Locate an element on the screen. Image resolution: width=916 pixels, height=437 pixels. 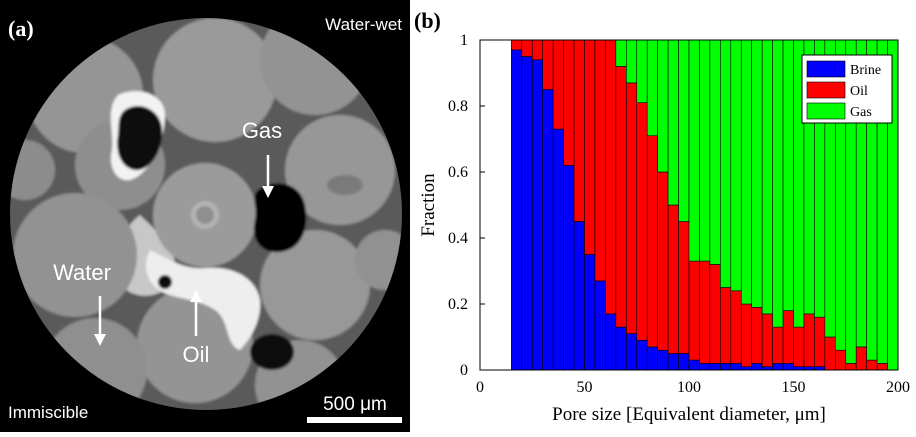
oil-arrowhead is located at coordinates (196, 296).